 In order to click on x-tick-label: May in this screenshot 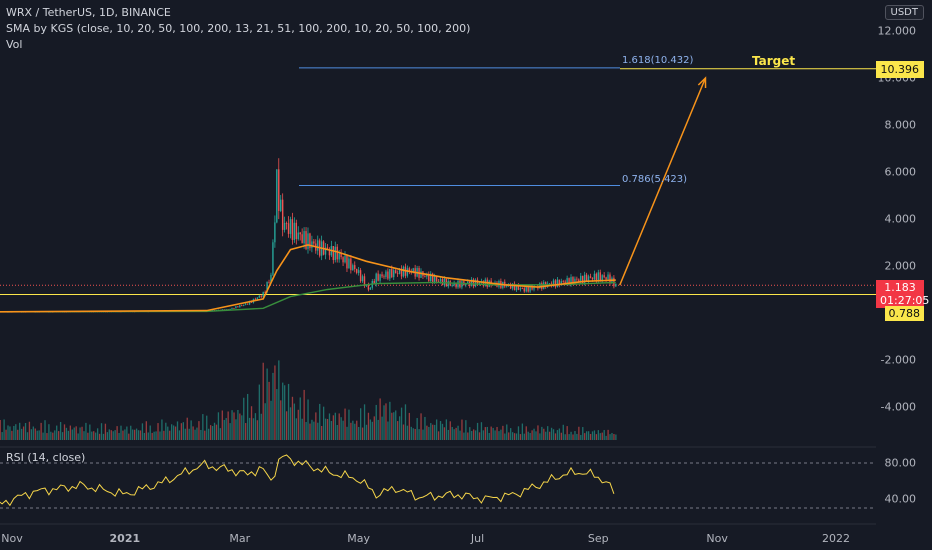, I will do `click(359, 538)`.